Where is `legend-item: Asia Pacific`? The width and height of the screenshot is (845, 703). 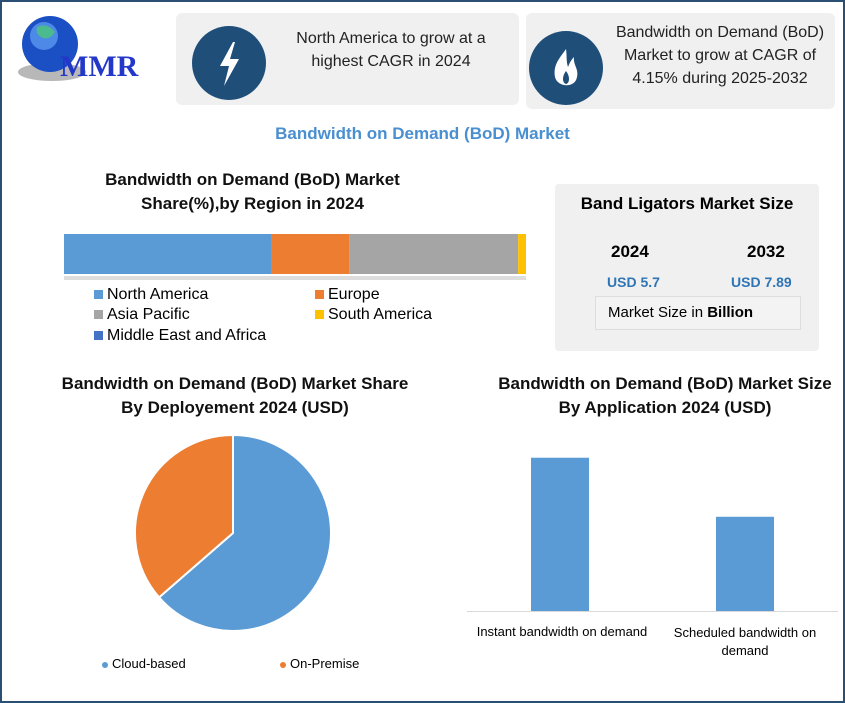 legend-item: Asia Pacific is located at coordinates (142, 315).